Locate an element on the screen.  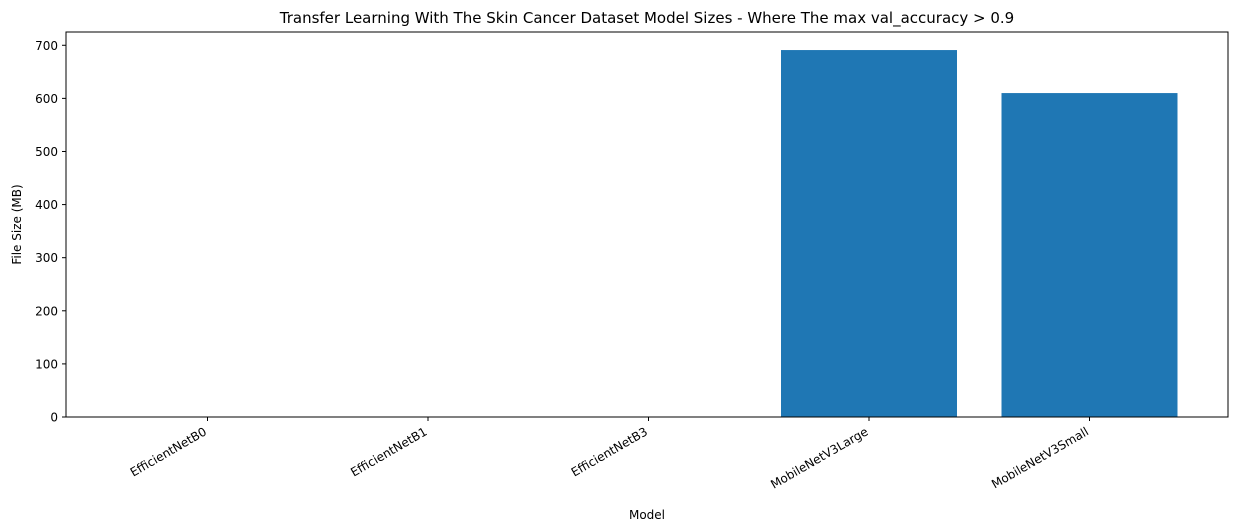
y-tick-label: 300 is located at coordinates (46, 258).